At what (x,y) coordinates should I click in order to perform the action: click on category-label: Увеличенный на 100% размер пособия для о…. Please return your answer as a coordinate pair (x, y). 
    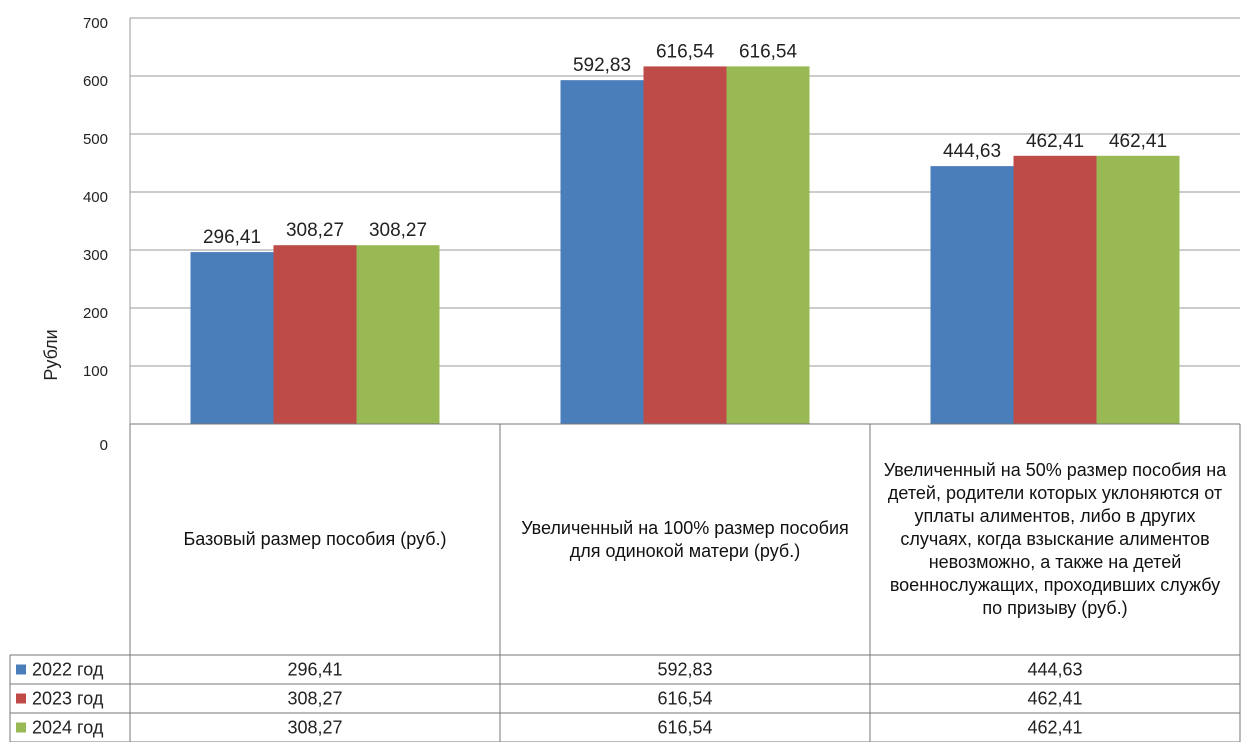
    Looking at the image, I should click on (685, 539).